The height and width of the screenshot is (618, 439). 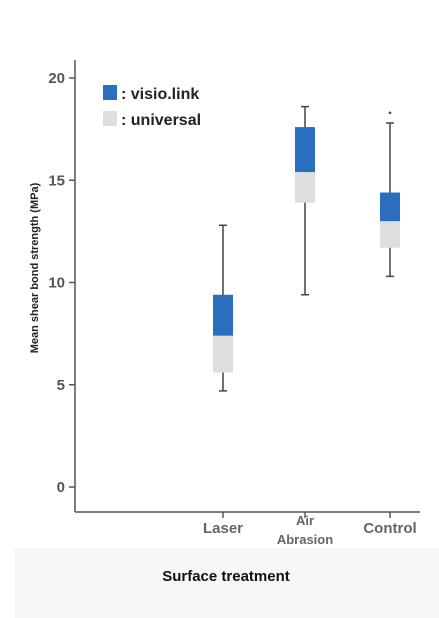 What do you see at coordinates (152, 107) in the screenshot?
I see `legend: : visio.link : universal` at bounding box center [152, 107].